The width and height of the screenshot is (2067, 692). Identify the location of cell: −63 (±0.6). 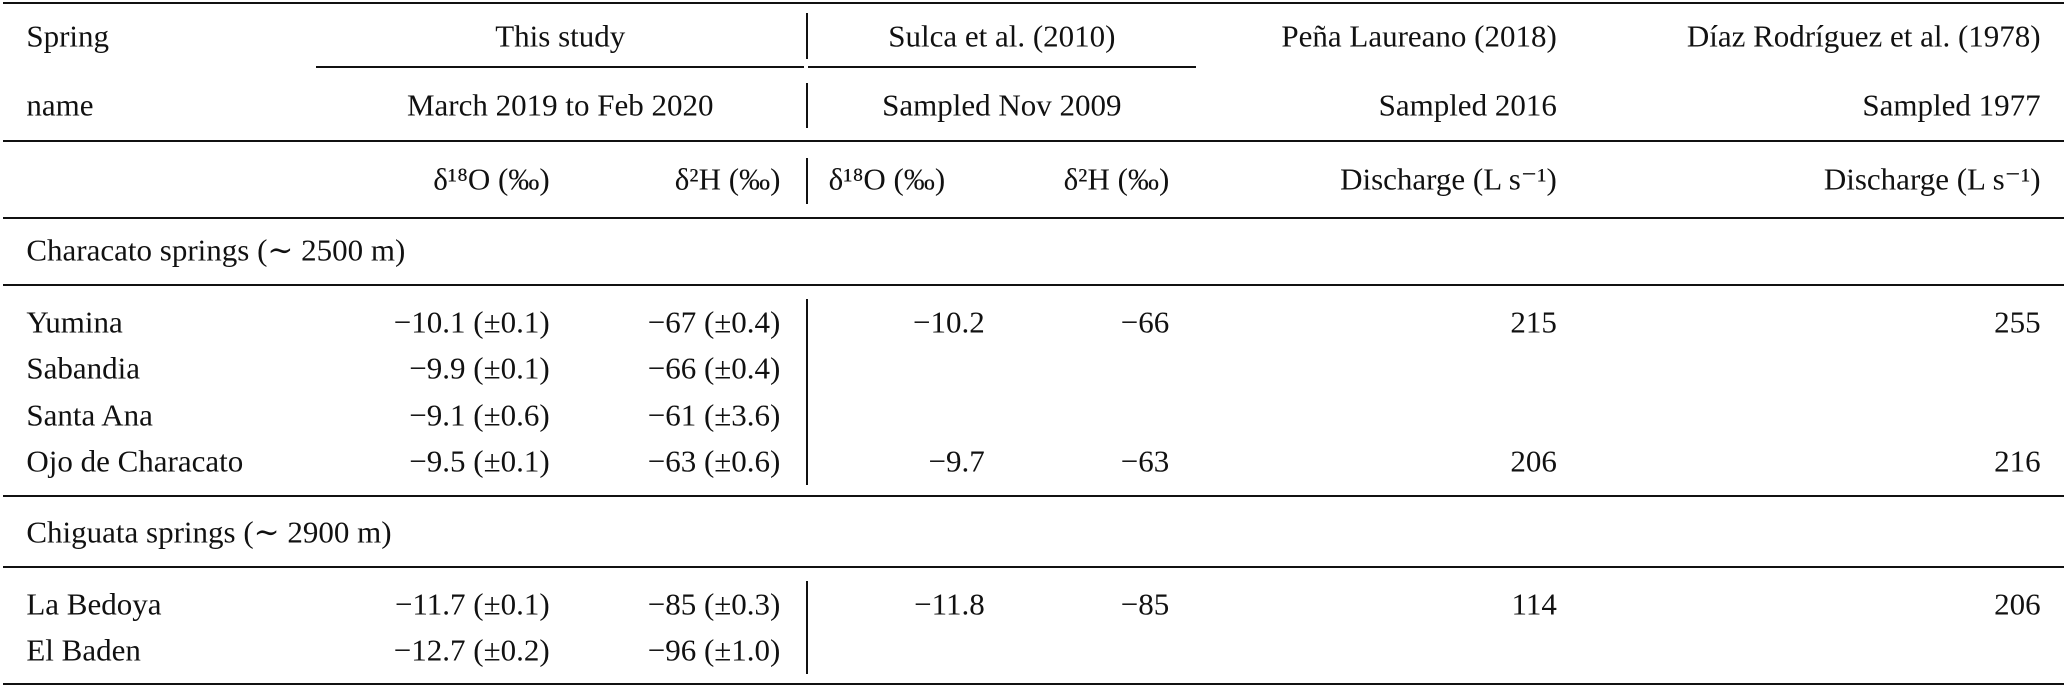
(714, 461).